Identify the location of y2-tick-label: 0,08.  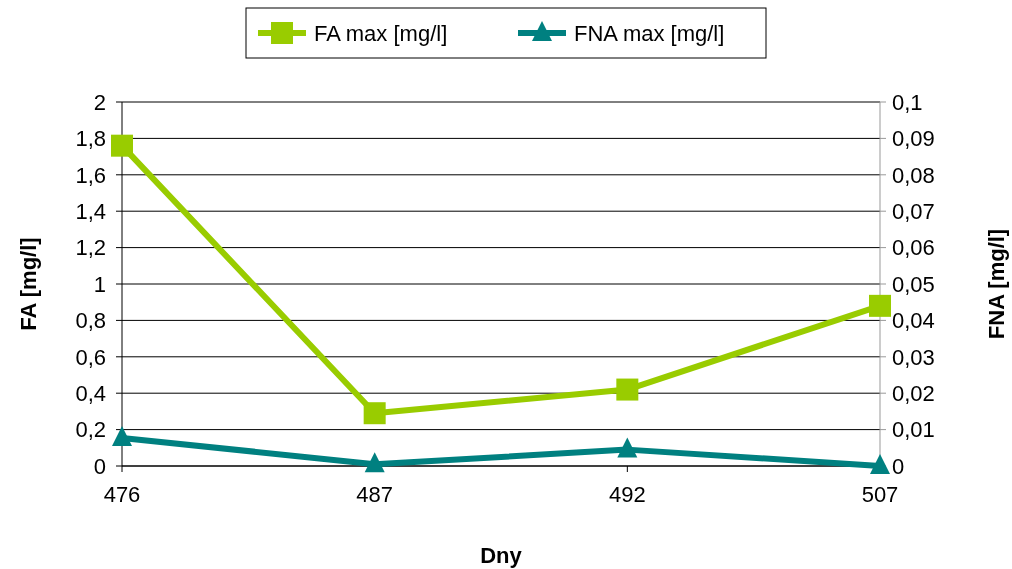
(913, 175).